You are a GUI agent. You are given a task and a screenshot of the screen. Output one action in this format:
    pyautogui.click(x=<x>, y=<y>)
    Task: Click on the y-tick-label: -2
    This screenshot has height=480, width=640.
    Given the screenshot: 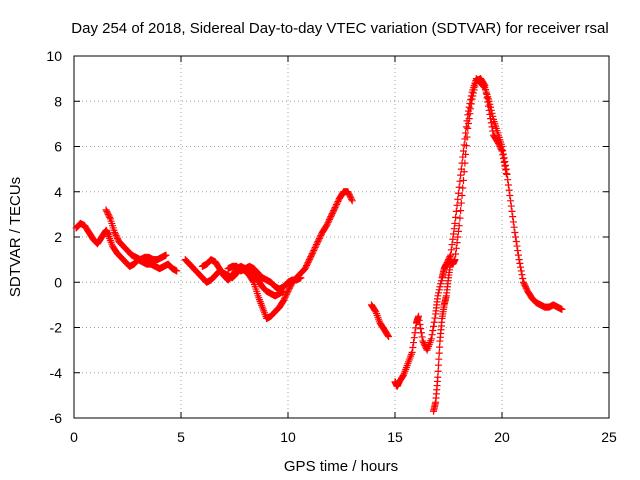 What is the action you would take?
    pyautogui.click(x=56, y=328)
    